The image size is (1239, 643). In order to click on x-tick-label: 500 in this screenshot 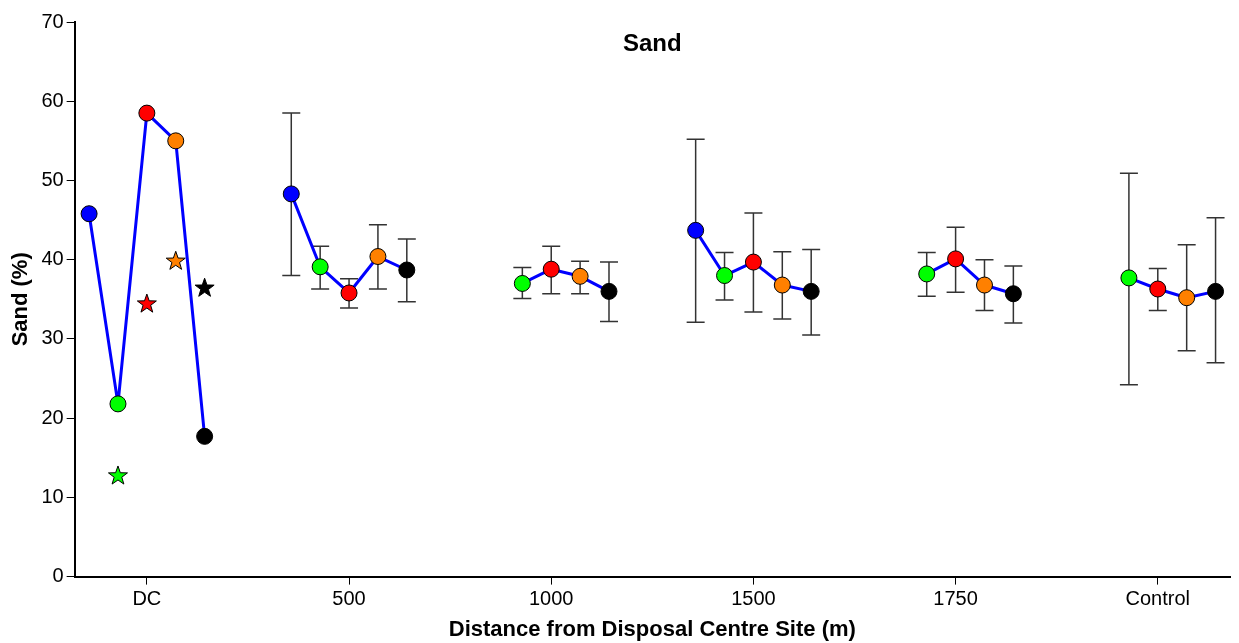, I will do `click(349, 598)`.